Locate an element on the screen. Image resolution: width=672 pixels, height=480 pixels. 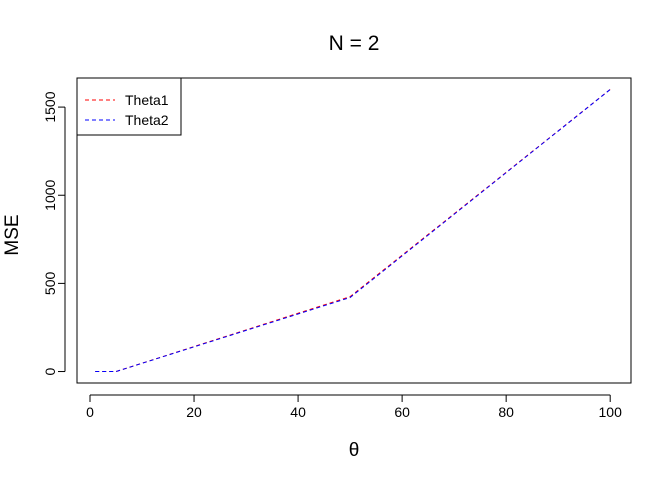
x-tick-label: 100 is located at coordinates (611, 412).